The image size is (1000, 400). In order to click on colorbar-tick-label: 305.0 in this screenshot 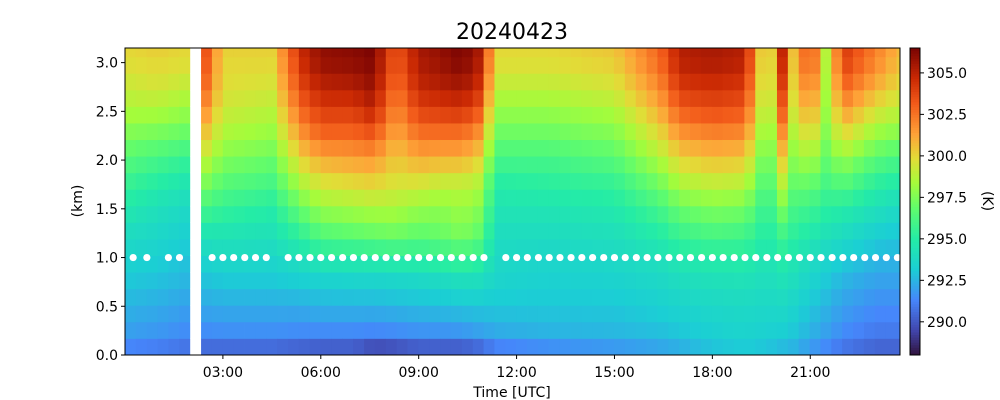, I will do `click(947, 74)`.